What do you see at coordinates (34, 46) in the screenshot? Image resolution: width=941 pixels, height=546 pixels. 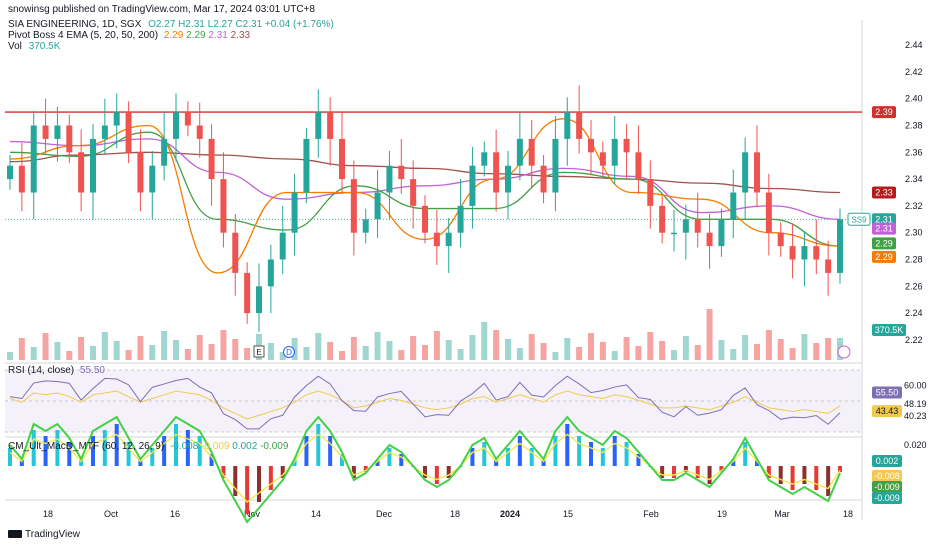 I see `vol-legend: Vol 370.5K` at bounding box center [34, 46].